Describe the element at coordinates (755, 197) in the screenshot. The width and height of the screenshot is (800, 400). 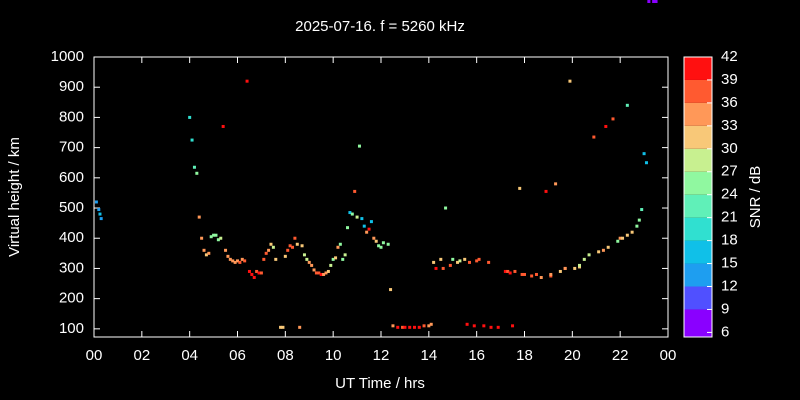
I see `colorbar-label: SNR / dB` at that location.